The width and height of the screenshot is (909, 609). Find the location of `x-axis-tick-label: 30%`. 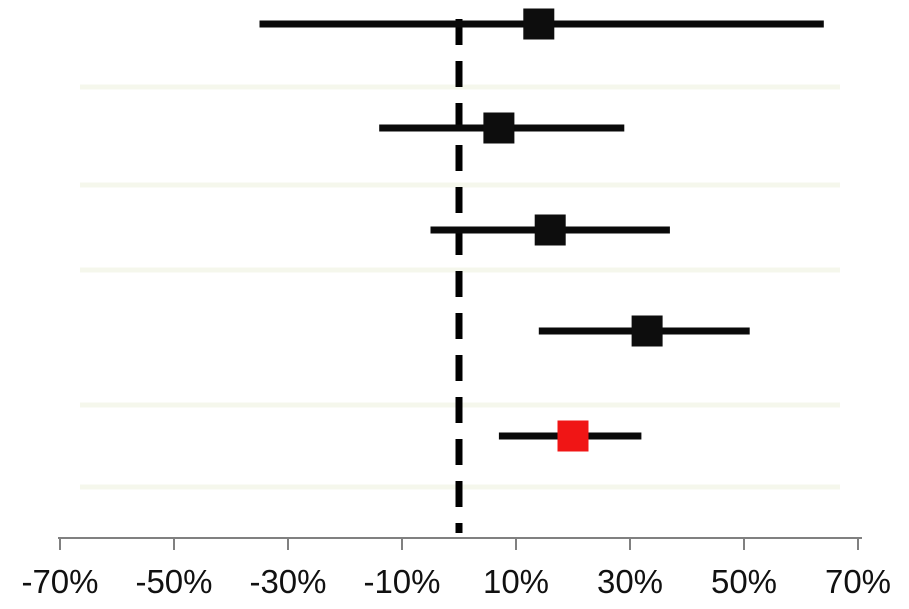

x-axis-tick-label: 30% is located at coordinates (630, 581).